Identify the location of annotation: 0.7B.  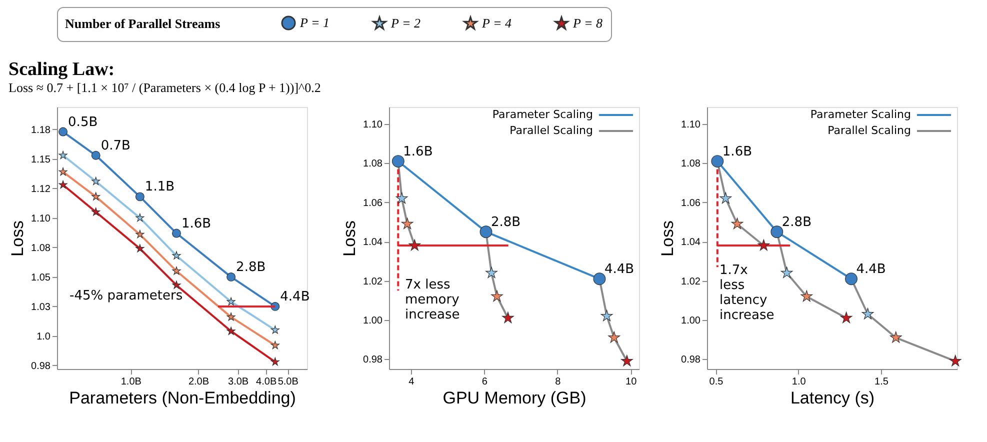
(115, 146).